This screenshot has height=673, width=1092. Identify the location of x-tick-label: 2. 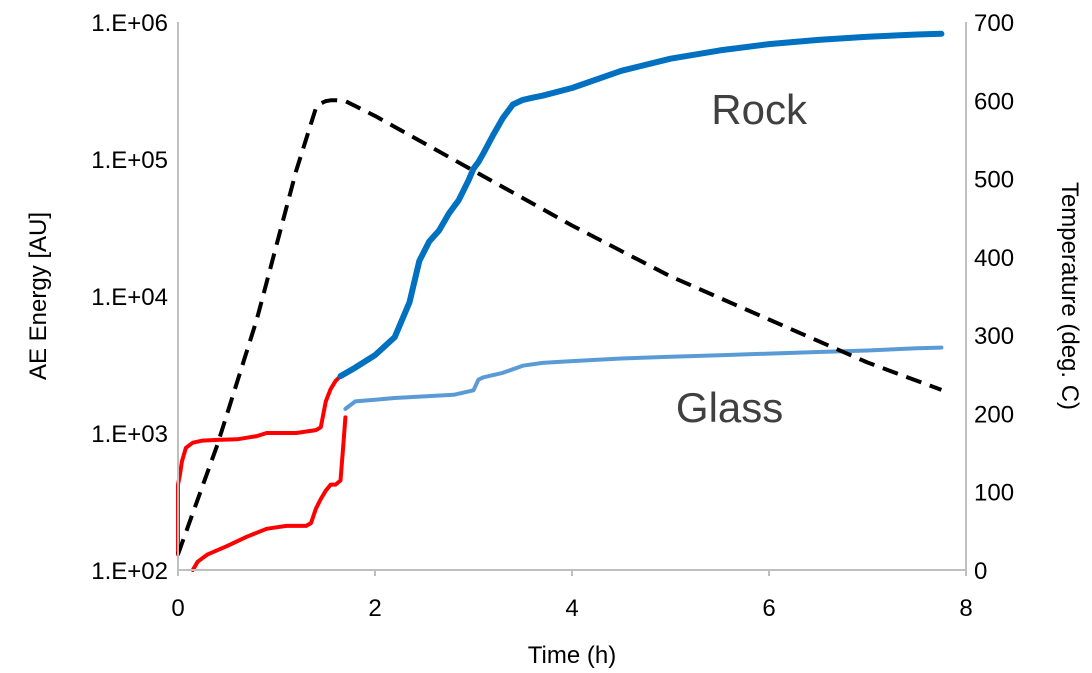
(374, 608).